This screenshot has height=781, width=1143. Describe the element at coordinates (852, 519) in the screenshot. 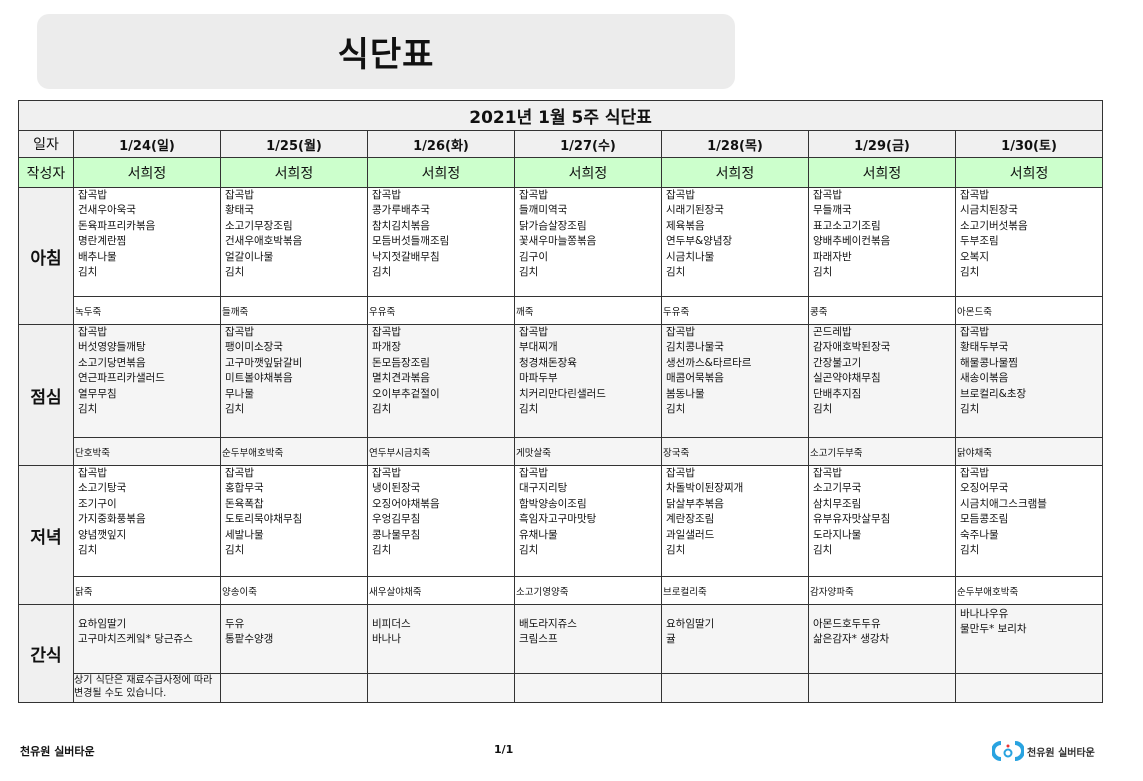

I see `menu-item: 유부유자맛살무침` at that location.